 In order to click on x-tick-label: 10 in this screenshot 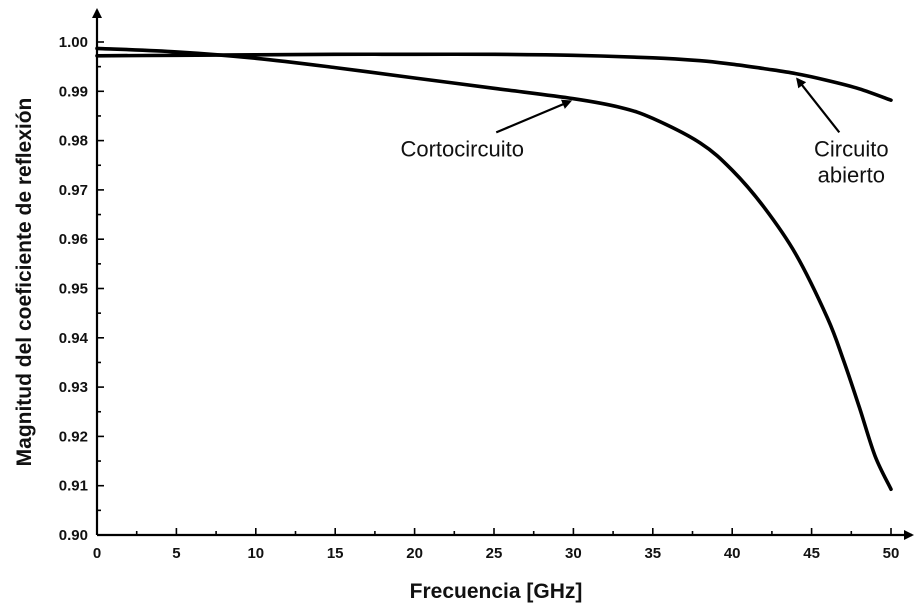, I will do `click(255, 553)`.